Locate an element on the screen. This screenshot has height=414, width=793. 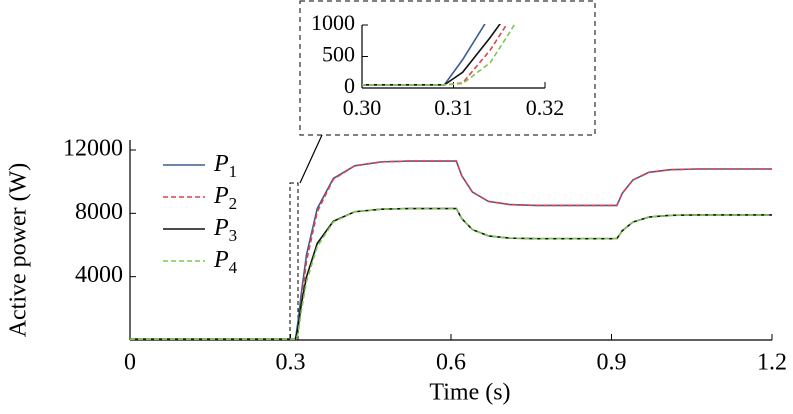
x-tick-label: 0.30 is located at coordinates (362, 107).